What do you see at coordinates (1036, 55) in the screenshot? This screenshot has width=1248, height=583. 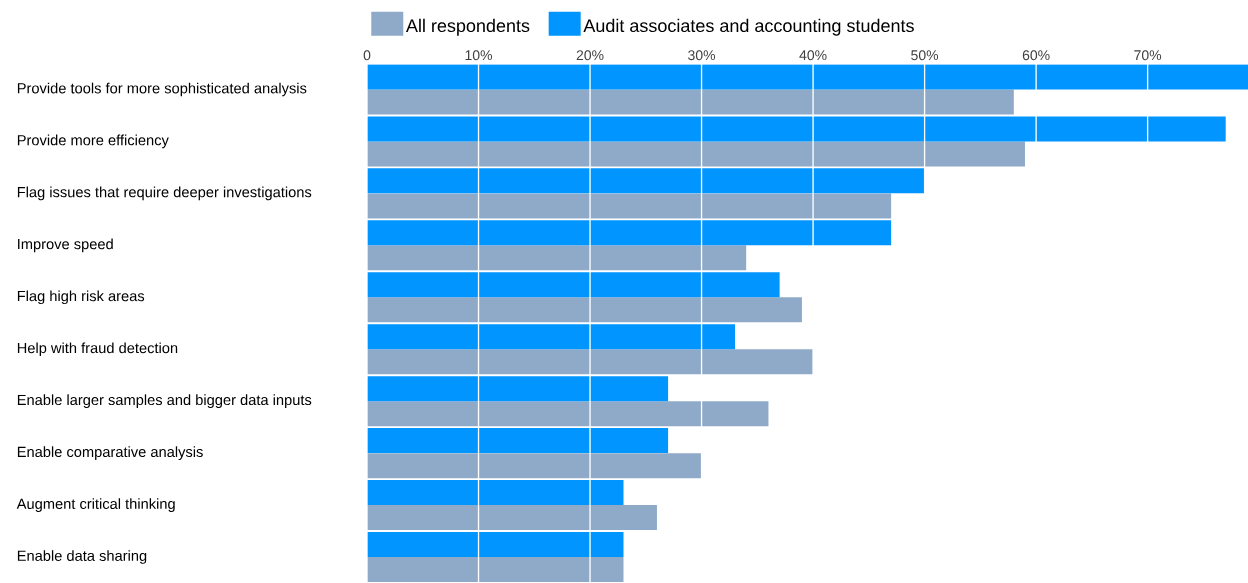 I see `x-tick-label: 60%` at bounding box center [1036, 55].